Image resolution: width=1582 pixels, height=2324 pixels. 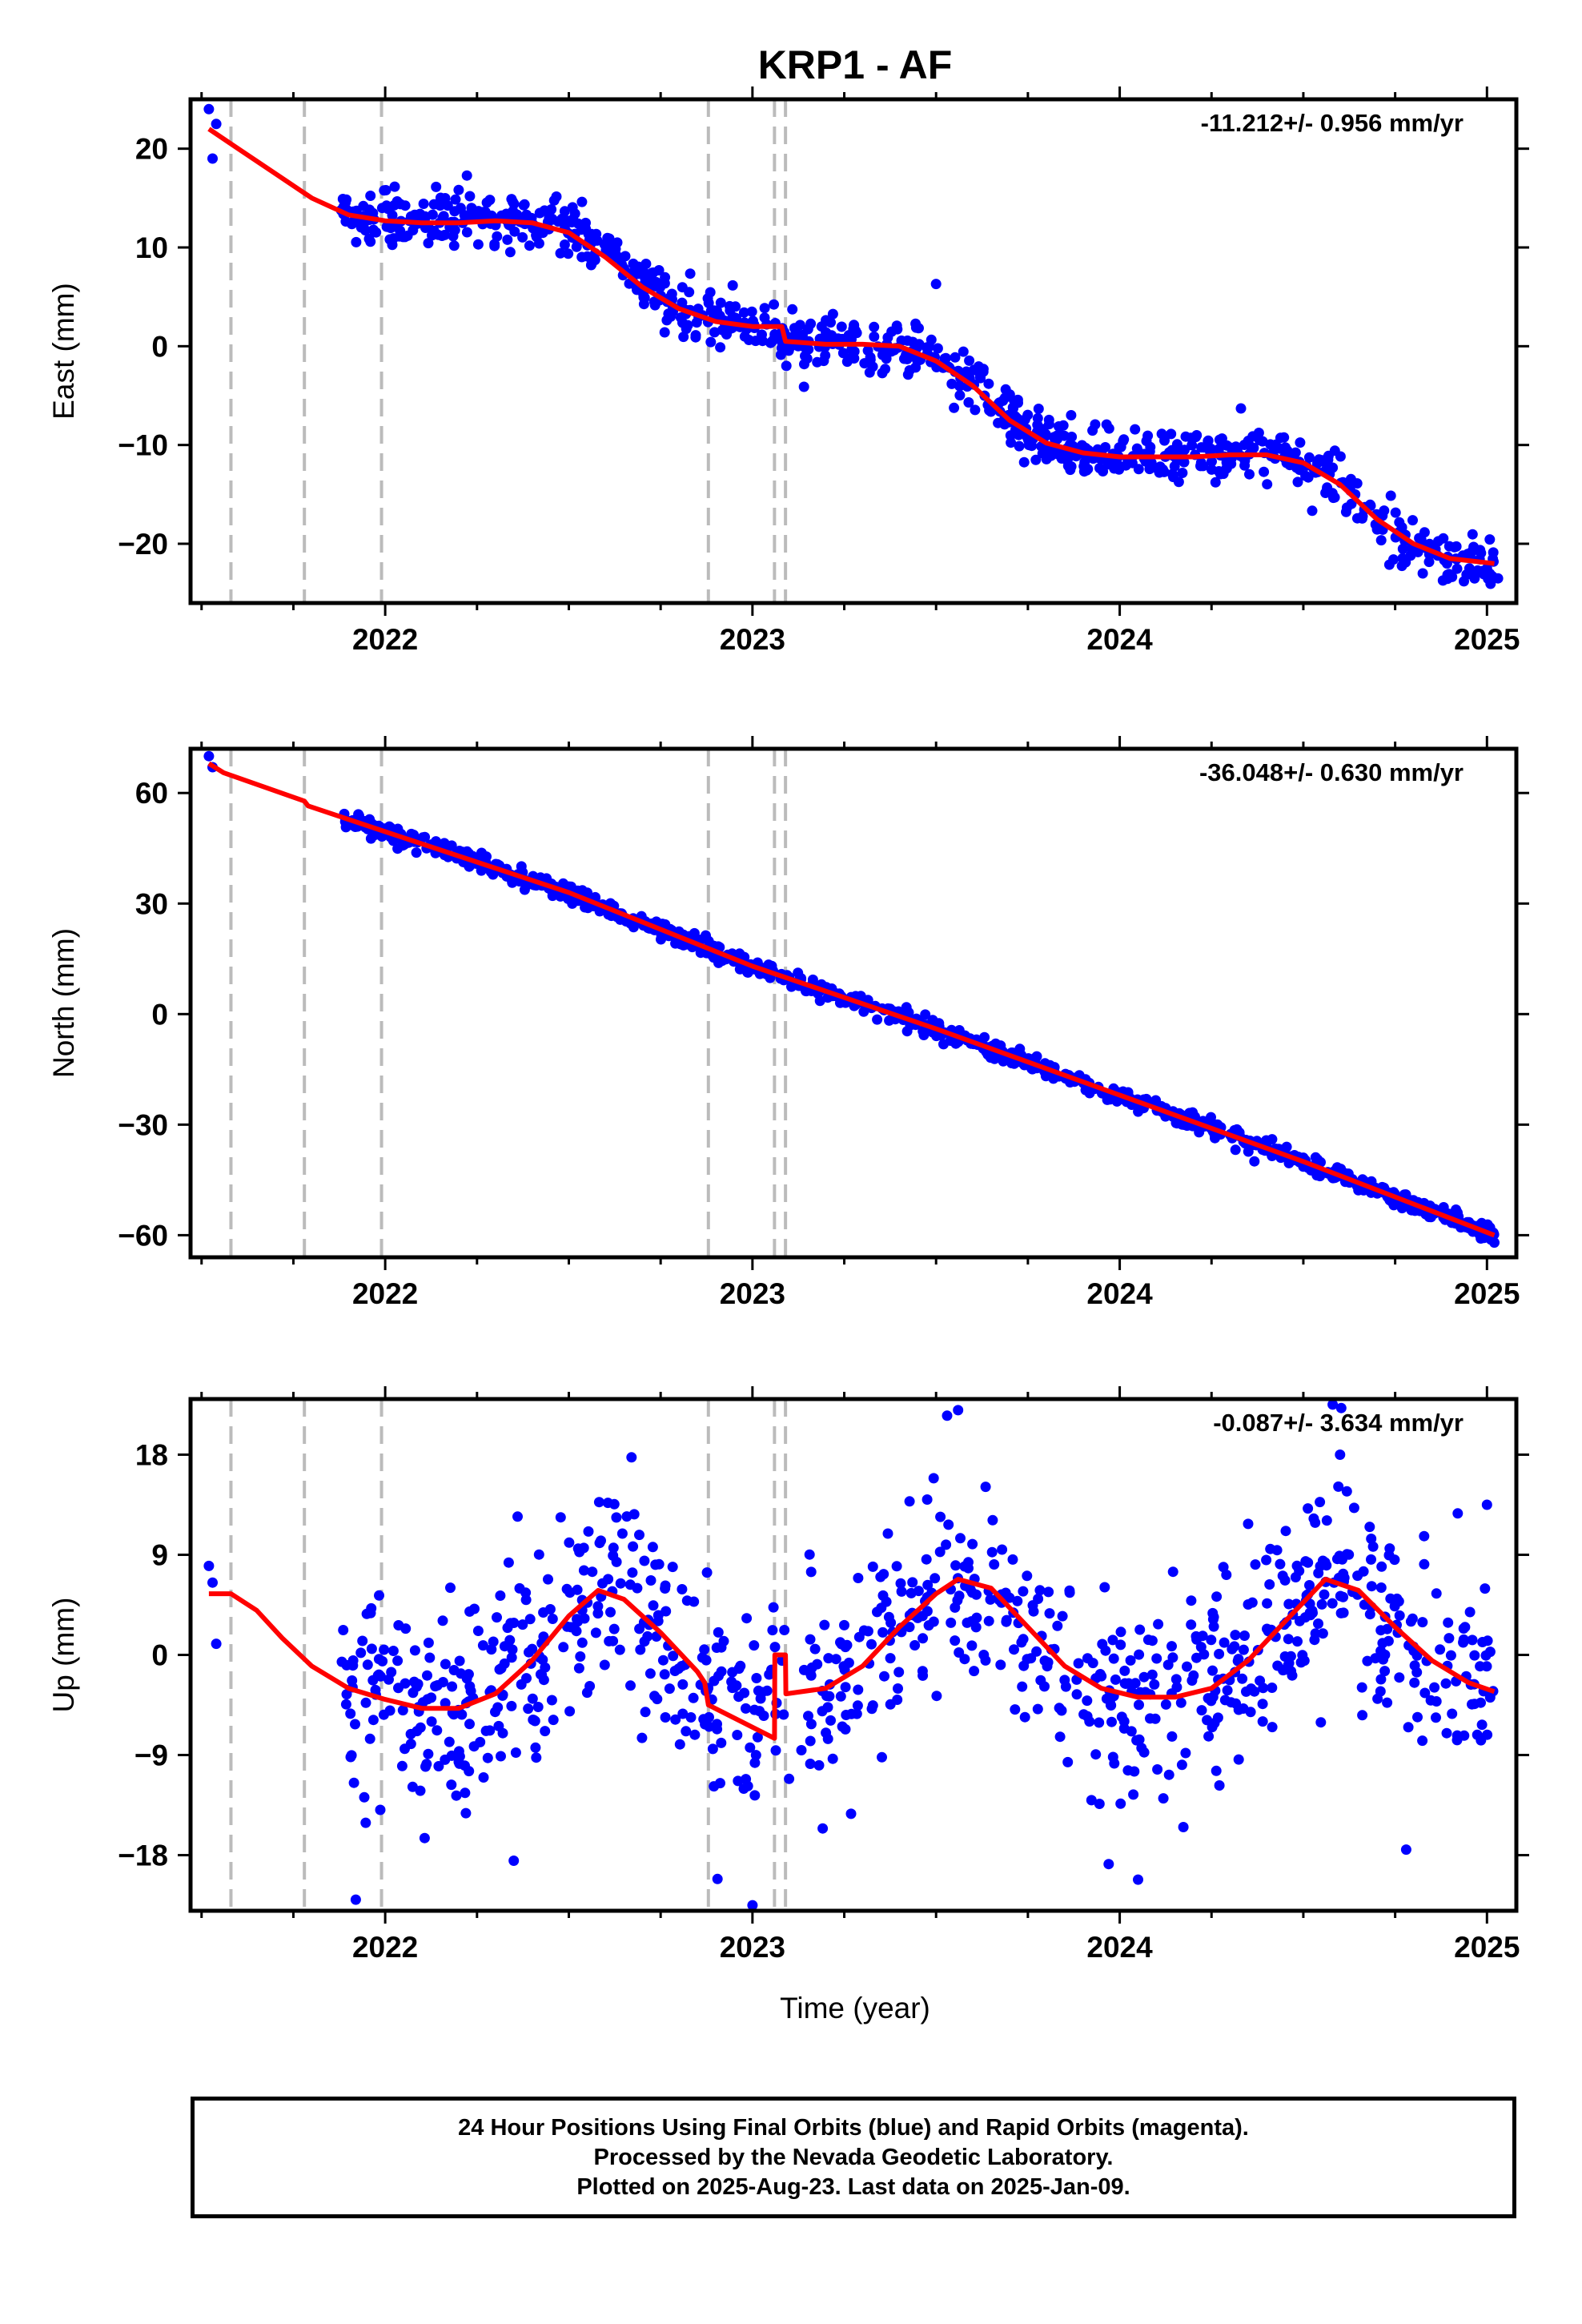 I want to click on up-y-axis-label: Up (mm), so click(x=64, y=1655).